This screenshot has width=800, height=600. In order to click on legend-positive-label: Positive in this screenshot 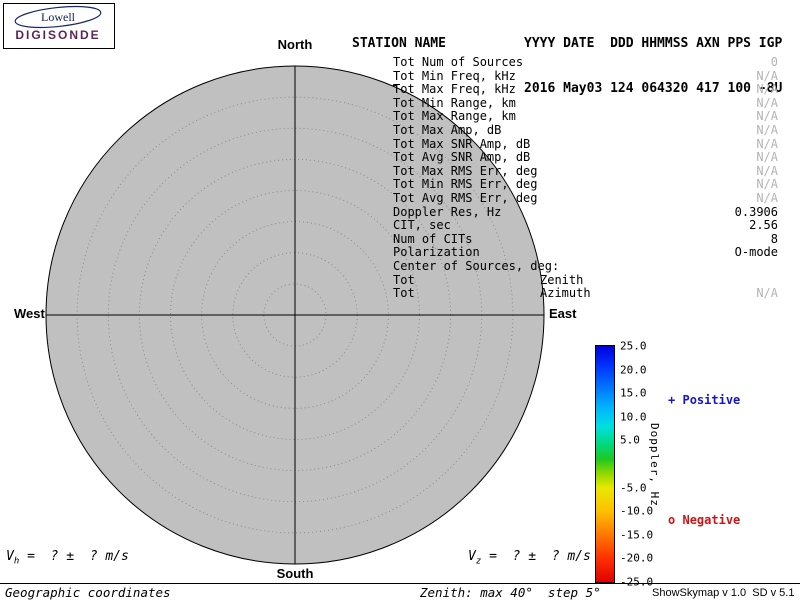, I will do `click(711, 400)`.